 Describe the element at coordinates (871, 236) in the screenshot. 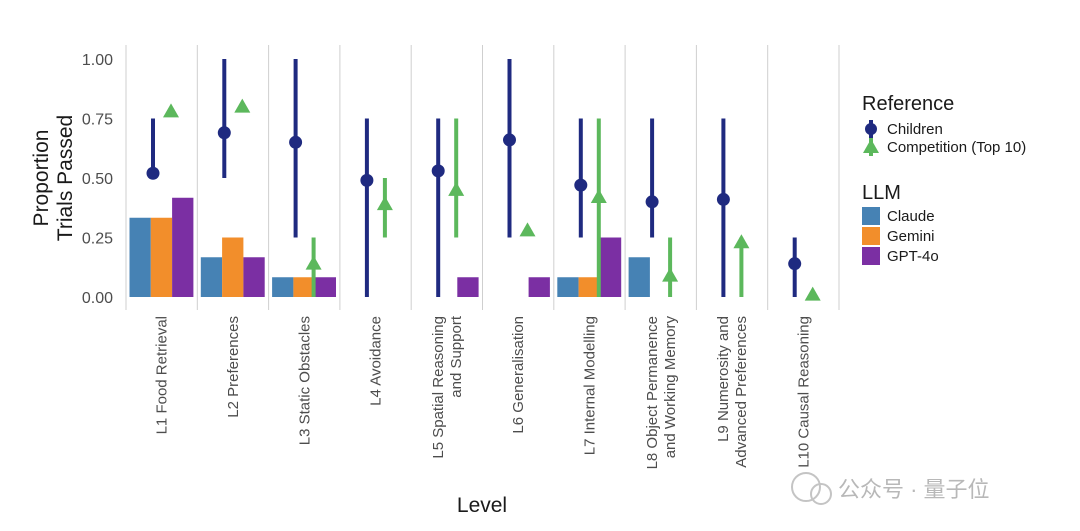

I see `legend-key-gemini` at that location.